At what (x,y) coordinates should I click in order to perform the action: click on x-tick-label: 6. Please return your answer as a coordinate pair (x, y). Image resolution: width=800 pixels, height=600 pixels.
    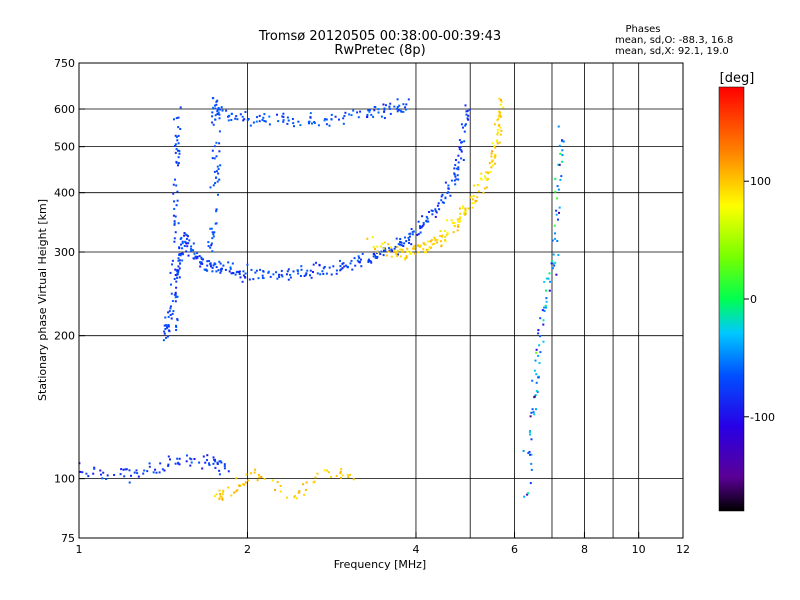
    Looking at the image, I should click on (514, 549).